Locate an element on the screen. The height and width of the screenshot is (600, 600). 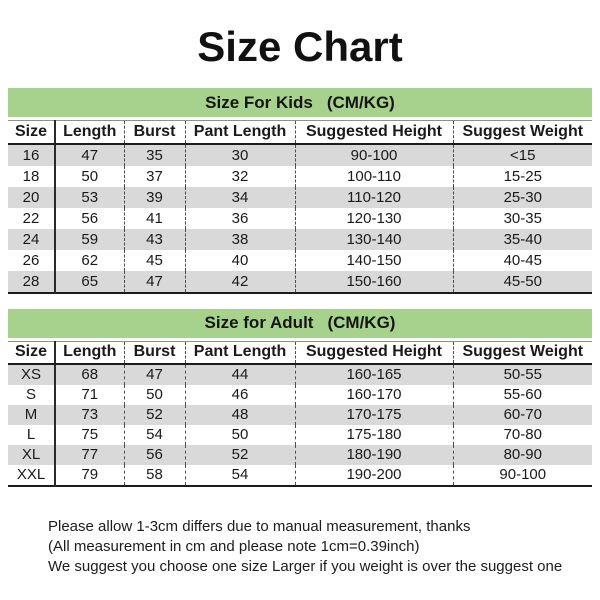
table-cell: 58 is located at coordinates (155, 475).